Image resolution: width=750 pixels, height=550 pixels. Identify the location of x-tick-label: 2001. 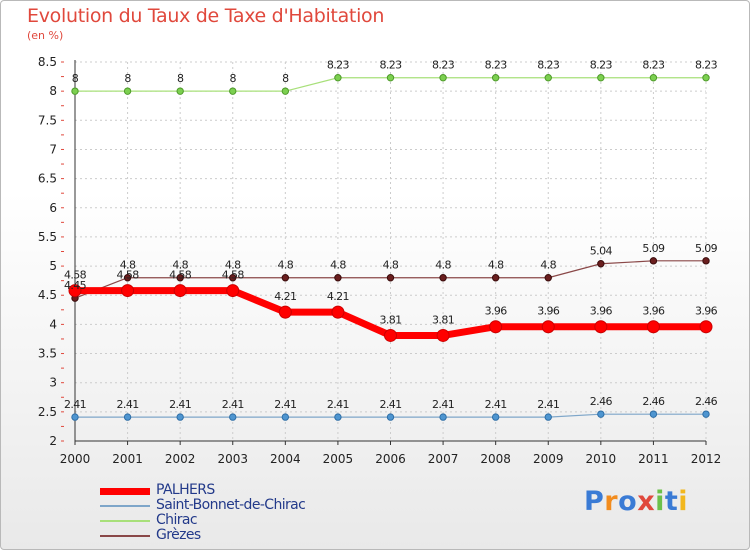
(127, 459).